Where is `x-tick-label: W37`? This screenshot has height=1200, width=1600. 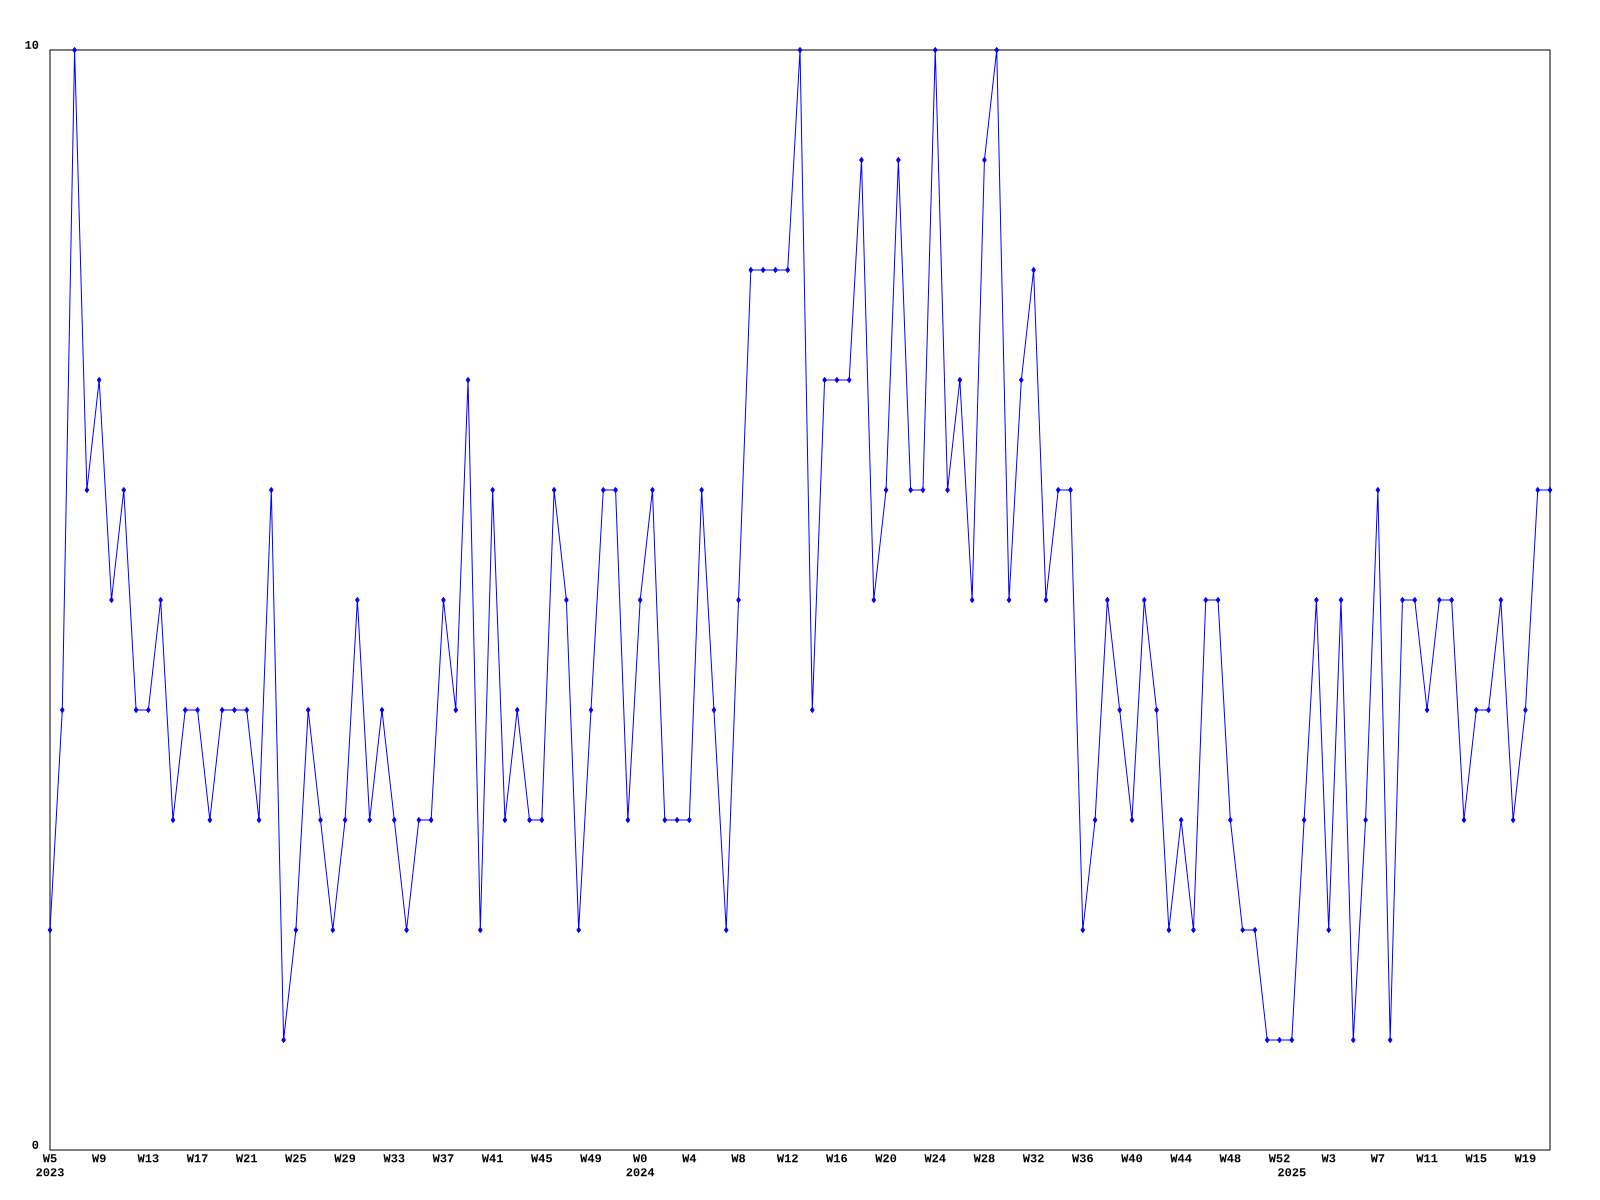
x-tick-label: W37 is located at coordinates (443, 1158).